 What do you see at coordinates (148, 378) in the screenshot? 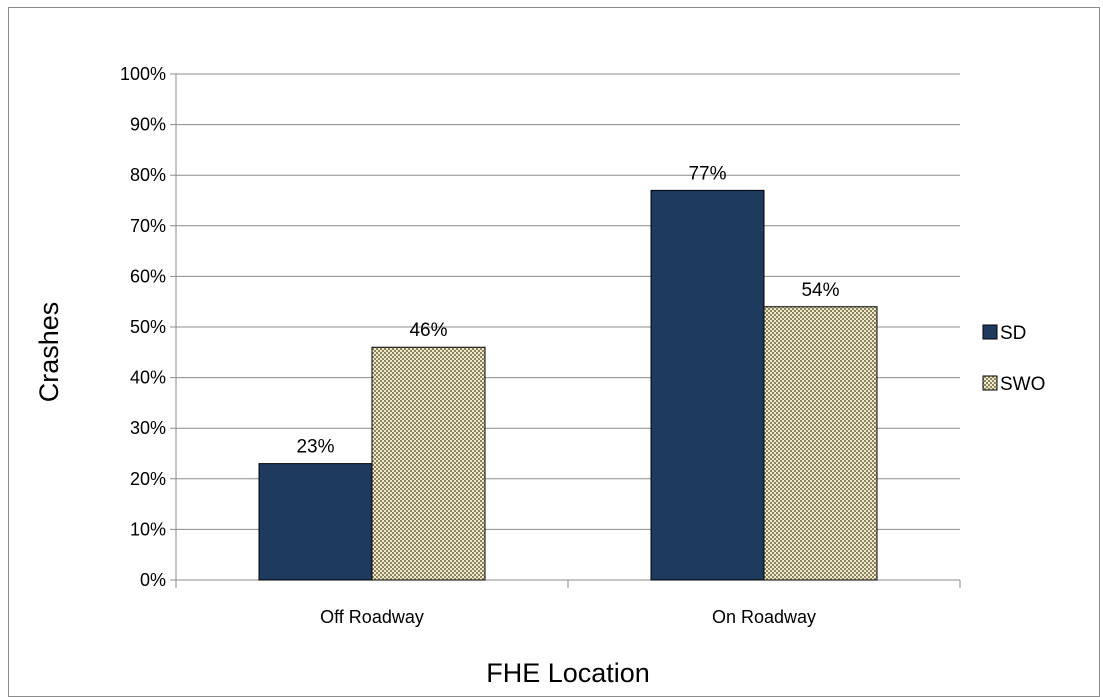
I see `y-tick-label: 40%` at bounding box center [148, 378].